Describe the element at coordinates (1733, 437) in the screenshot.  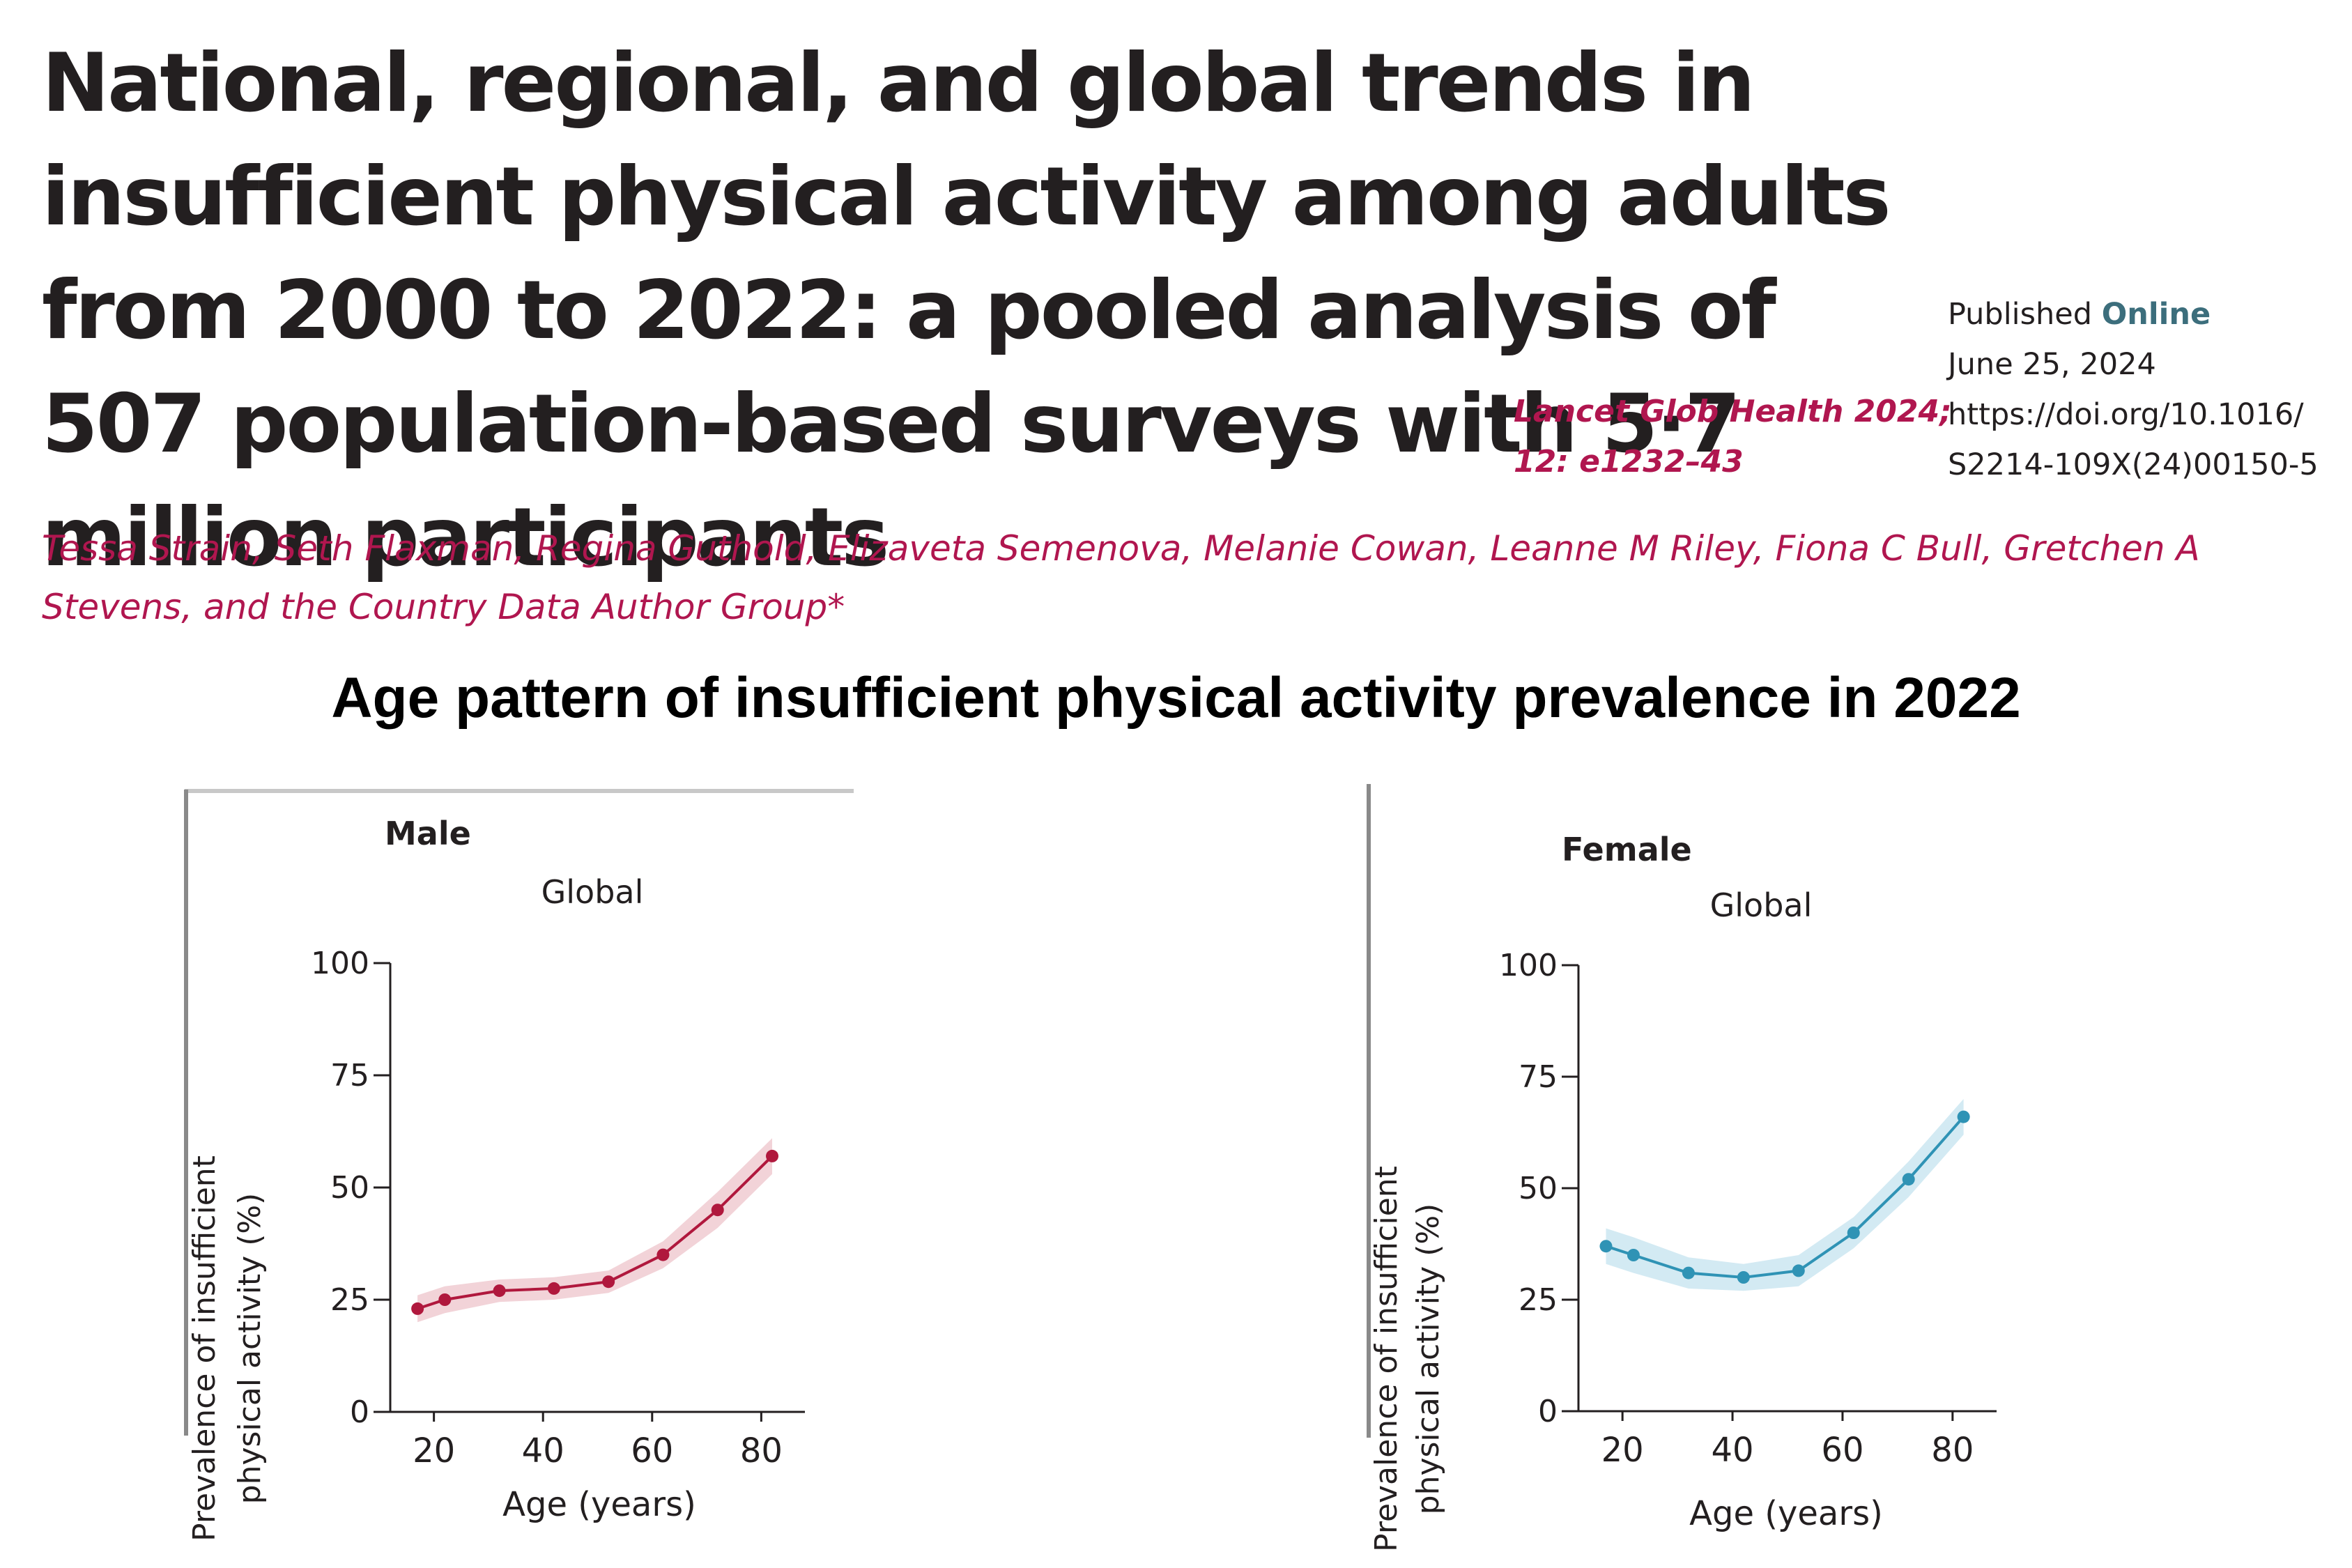
I see `journal-citation: Lancet Glob Health 2024; 12: e1232–43` at that location.